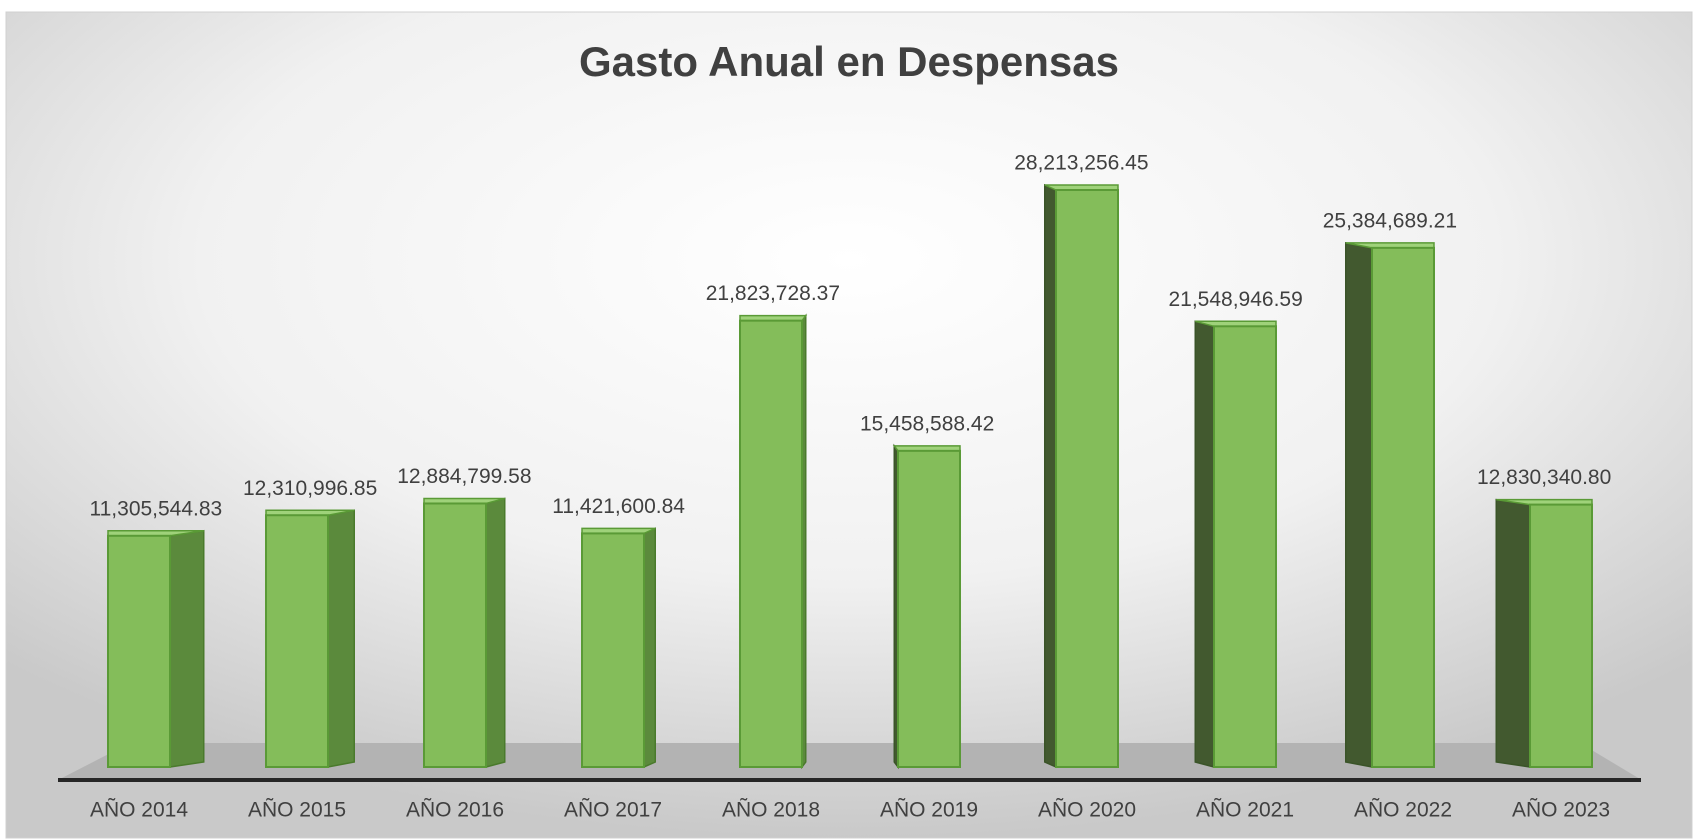  I want to click on x-tick-label: AÑO 2019, so click(929, 810).